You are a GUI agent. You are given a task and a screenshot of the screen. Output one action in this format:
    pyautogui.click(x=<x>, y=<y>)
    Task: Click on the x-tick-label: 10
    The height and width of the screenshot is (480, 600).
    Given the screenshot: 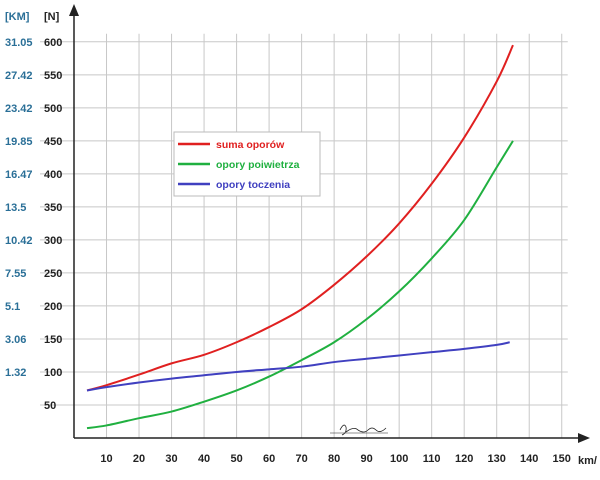 What is the action you would take?
    pyautogui.click(x=106, y=459)
    